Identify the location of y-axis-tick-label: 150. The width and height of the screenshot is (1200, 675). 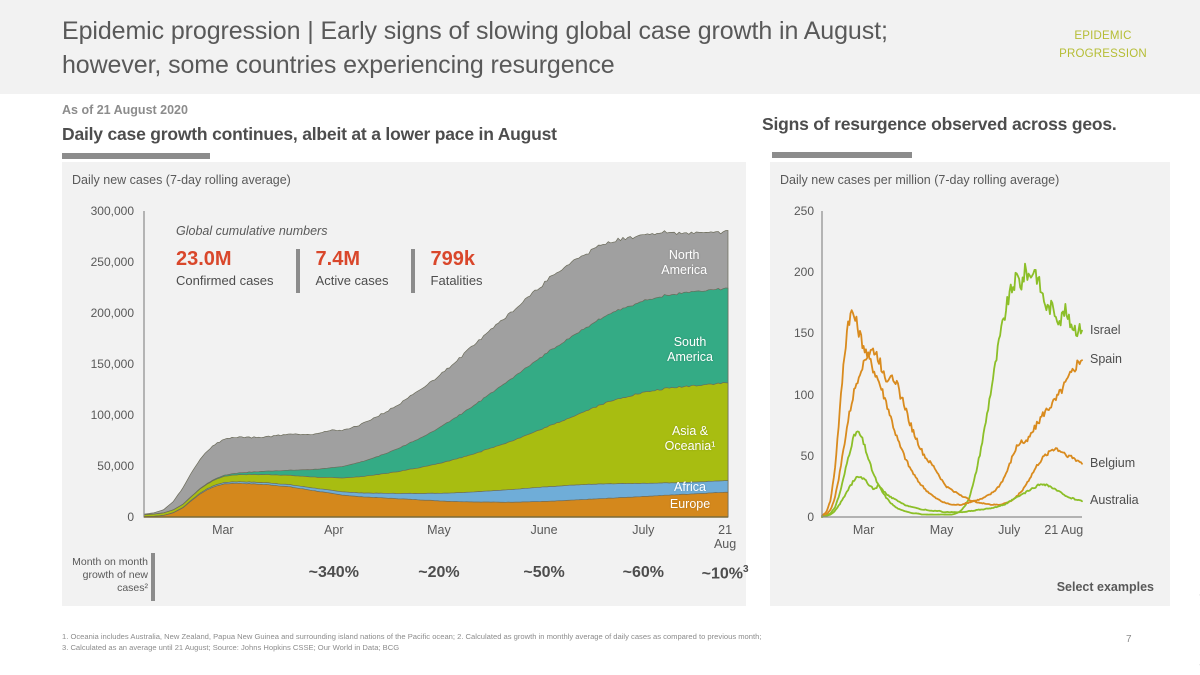
(803, 333).